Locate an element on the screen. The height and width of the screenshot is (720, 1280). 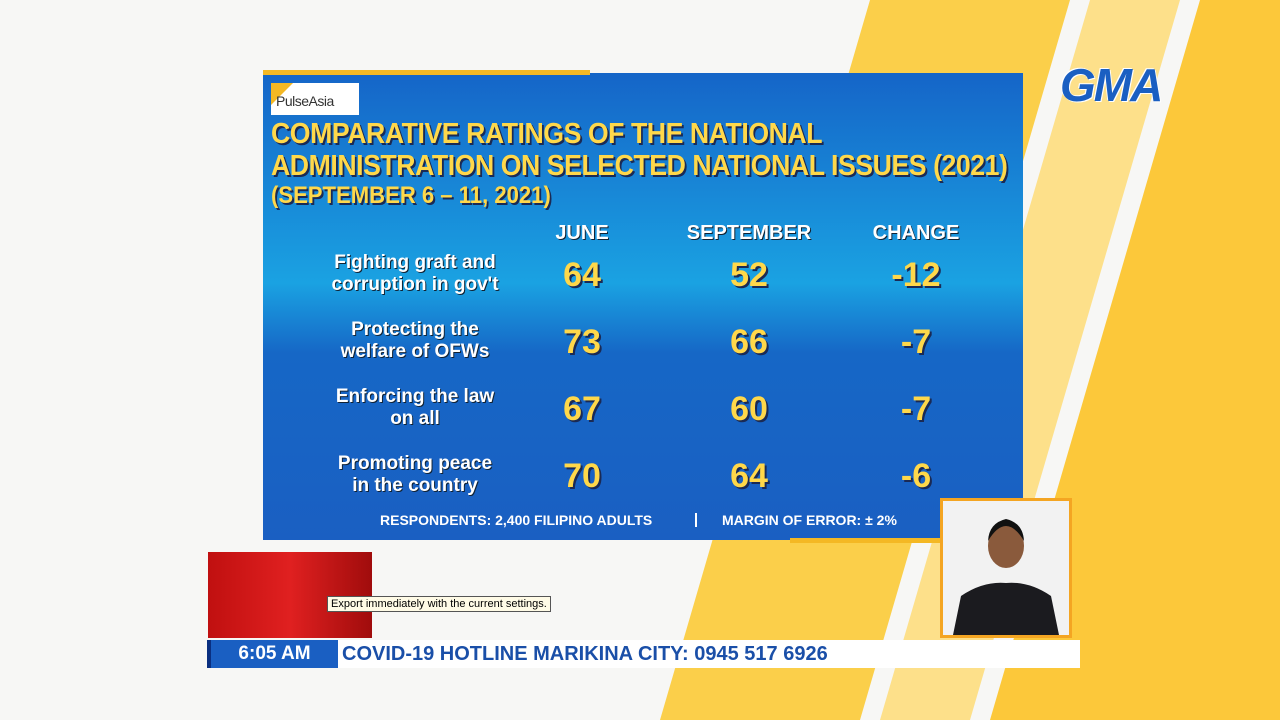
source-logo: PulseAsia is located at coordinates (315, 99).